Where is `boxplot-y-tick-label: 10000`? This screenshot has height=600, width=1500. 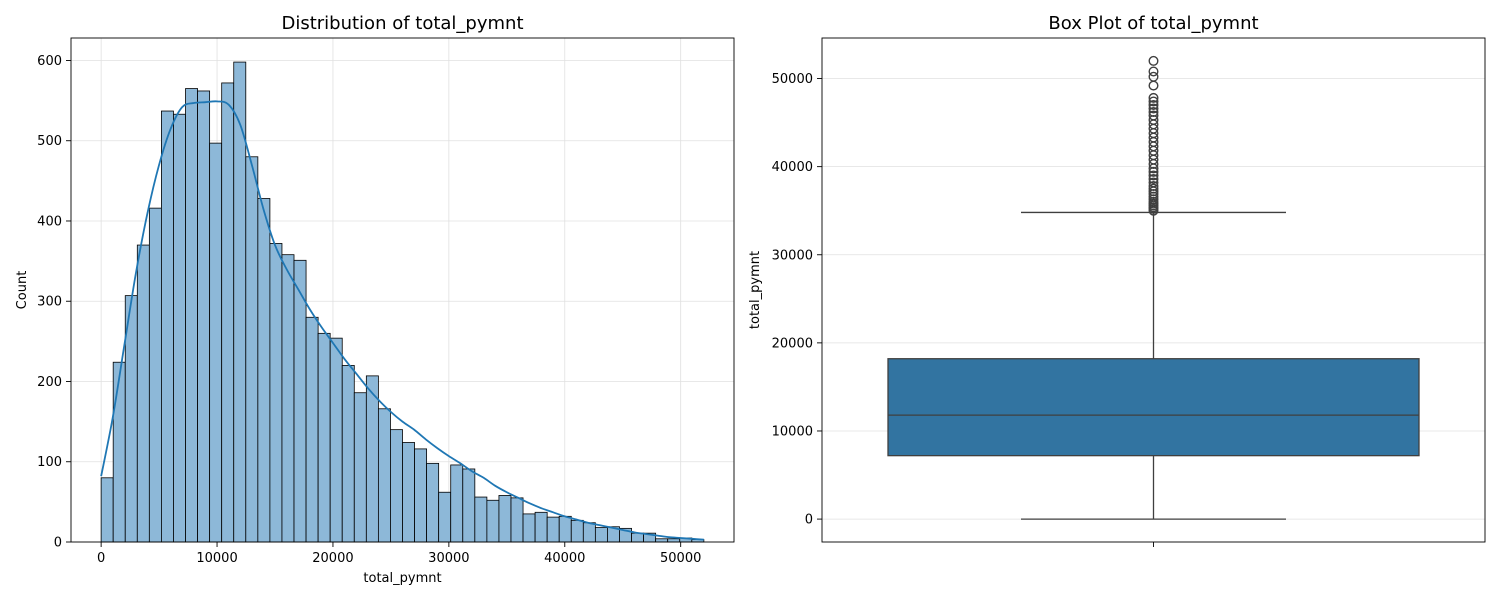 boxplot-y-tick-label: 10000 is located at coordinates (792, 431).